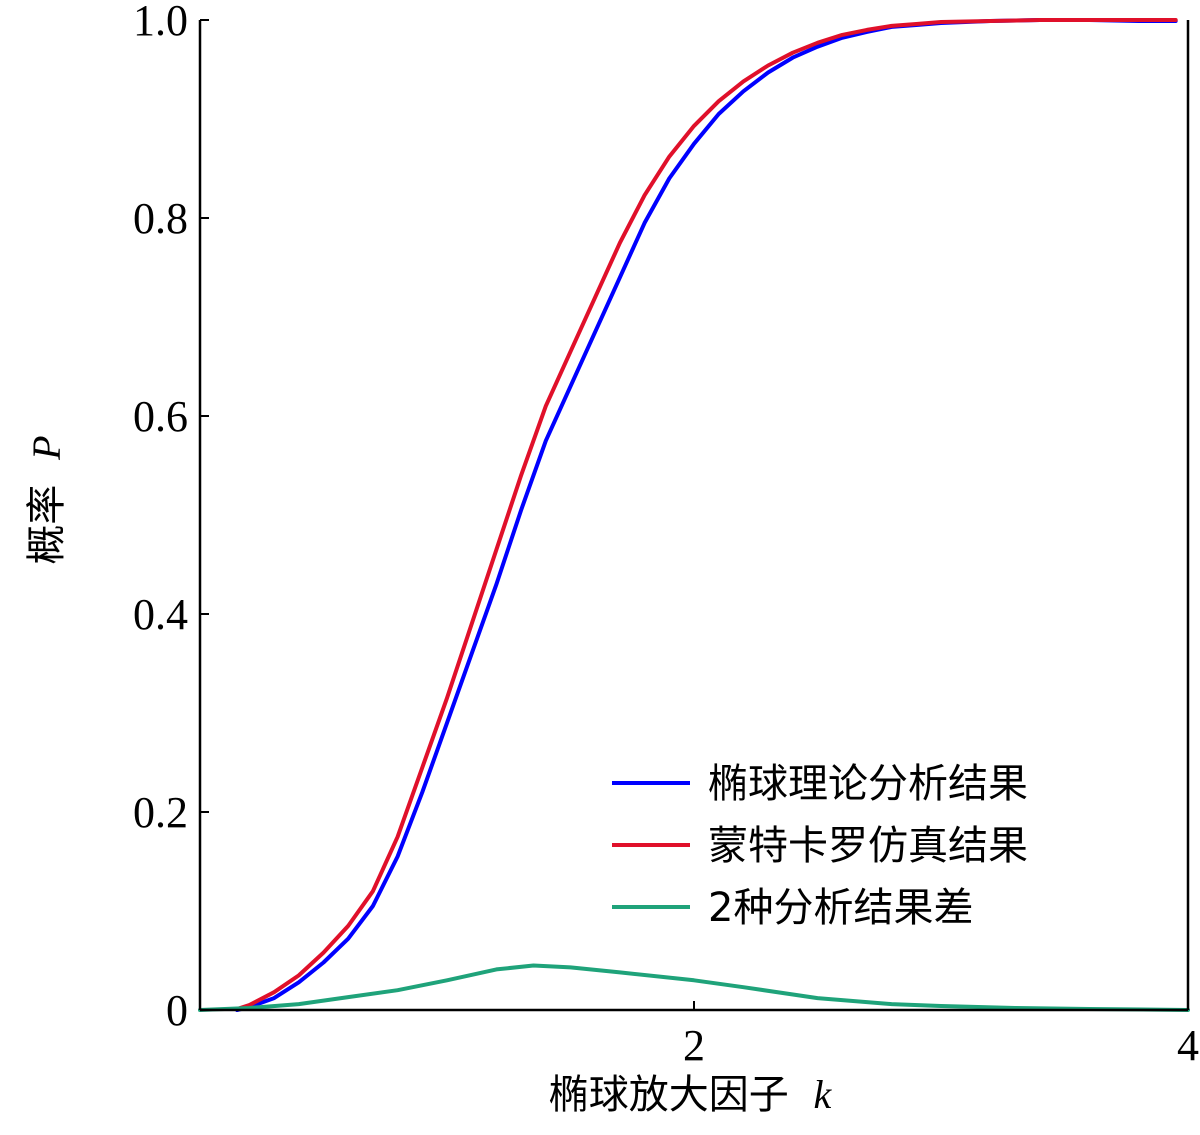 This screenshot has width=1200, height=1135. I want to click on y-tick-label: 0, so click(177, 1010).